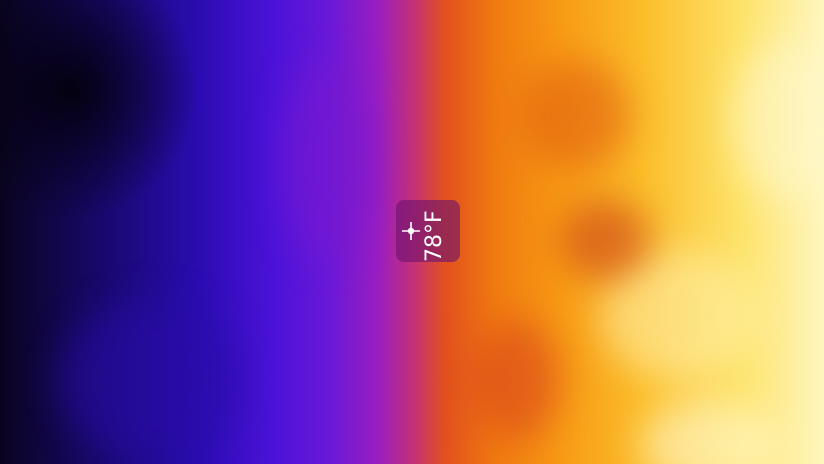 This screenshot has width=824, height=464. What do you see at coordinates (434, 236) in the screenshot?
I see `temperature-readout: 78°F` at bounding box center [434, 236].